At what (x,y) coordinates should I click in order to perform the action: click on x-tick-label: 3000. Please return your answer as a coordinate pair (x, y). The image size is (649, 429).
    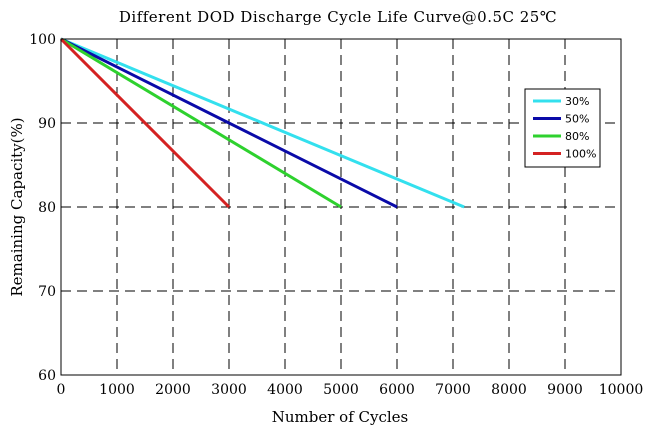
    Looking at the image, I should click on (229, 390).